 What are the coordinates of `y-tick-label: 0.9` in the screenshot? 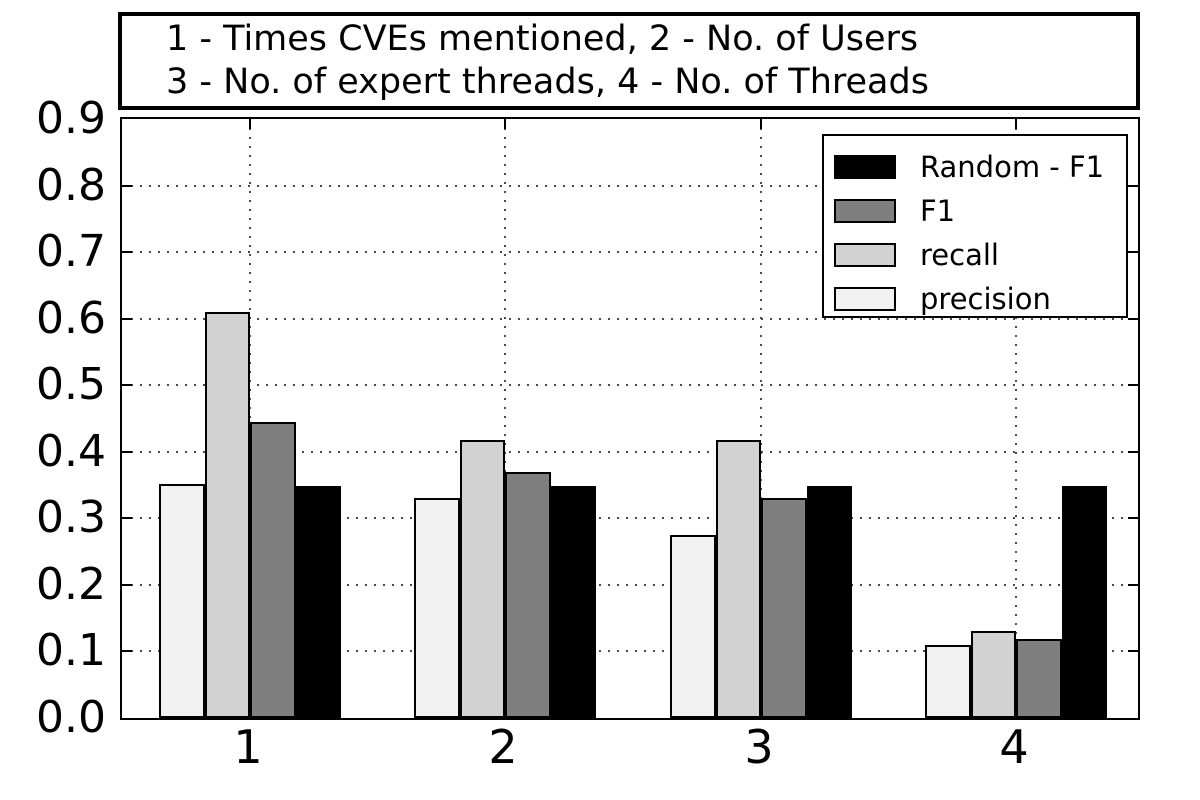 It's located at (71, 118).